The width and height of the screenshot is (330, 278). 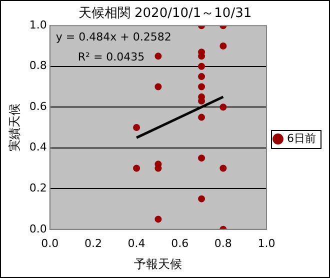 I want to click on y-tick-label: 0.6, so click(x=38, y=106).